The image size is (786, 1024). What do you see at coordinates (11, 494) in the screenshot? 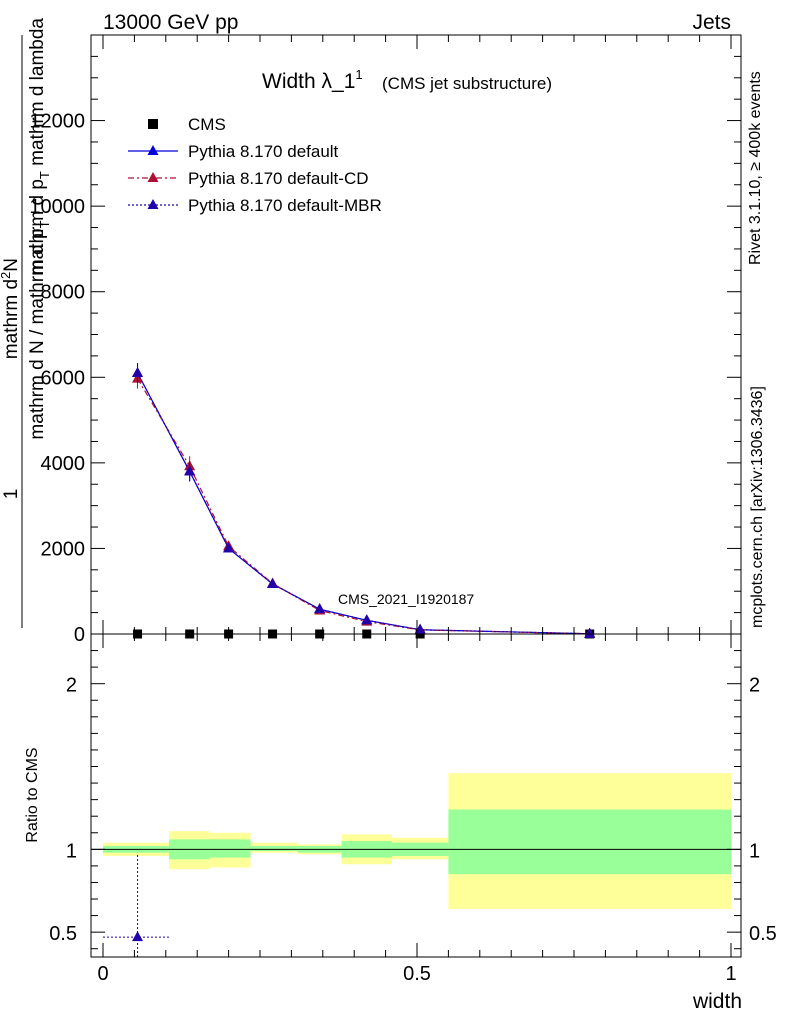
I see `y-label-prefix-num: 1` at bounding box center [11, 494].